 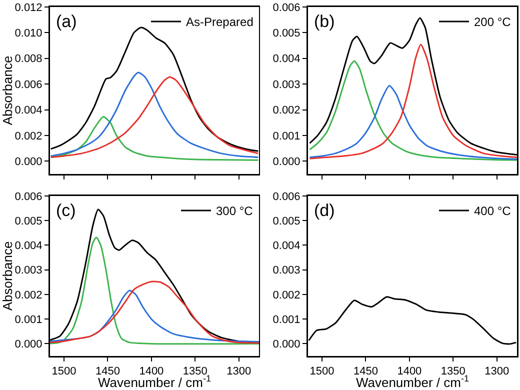 I want to click on legend-label: As-Prepared, so click(x=220, y=22).